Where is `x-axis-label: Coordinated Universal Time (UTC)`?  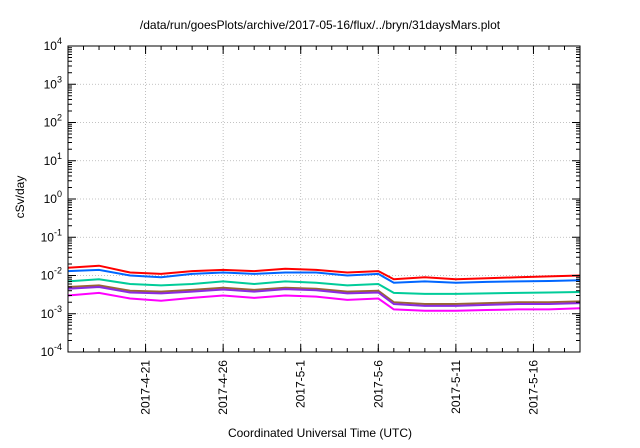
x-axis-label: Coordinated Universal Time (UTC) is located at coordinates (320, 433).